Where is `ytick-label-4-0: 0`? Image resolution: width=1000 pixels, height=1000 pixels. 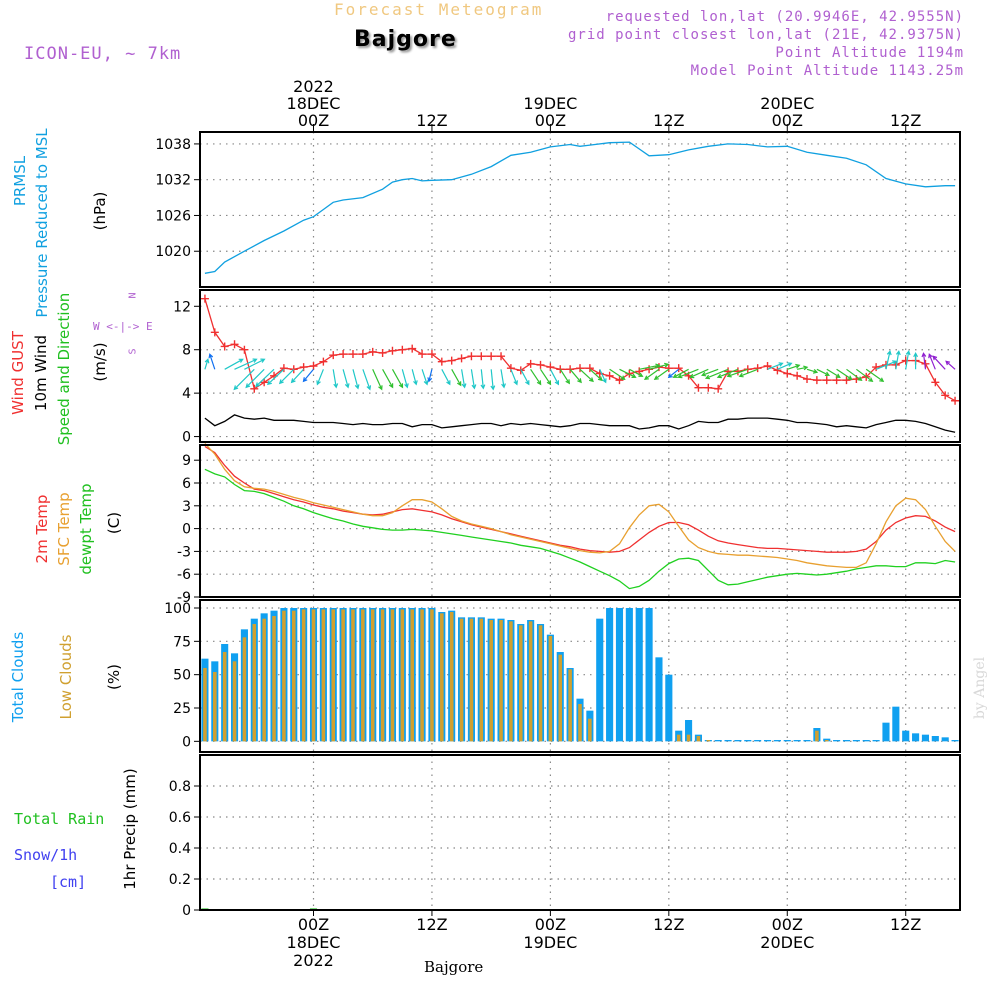 ytick-label-4-0: 0 is located at coordinates (186, 911).